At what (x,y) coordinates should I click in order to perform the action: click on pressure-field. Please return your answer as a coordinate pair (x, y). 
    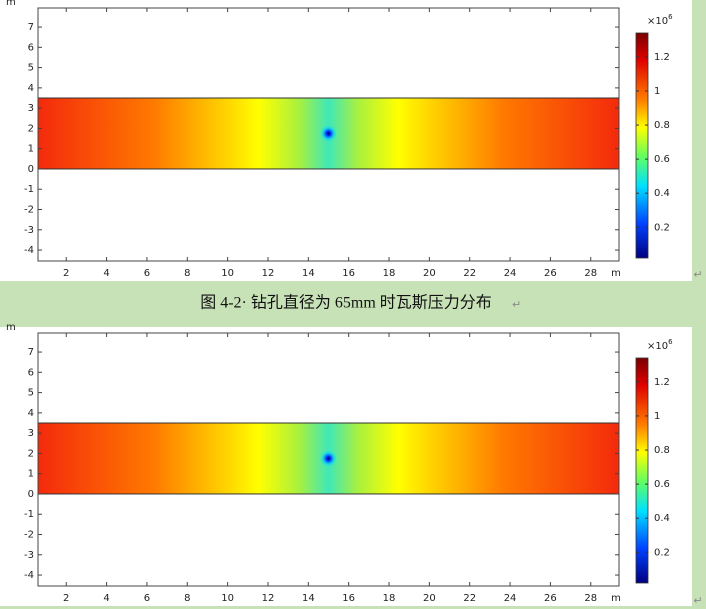
    Looking at the image, I should click on (328, 133).